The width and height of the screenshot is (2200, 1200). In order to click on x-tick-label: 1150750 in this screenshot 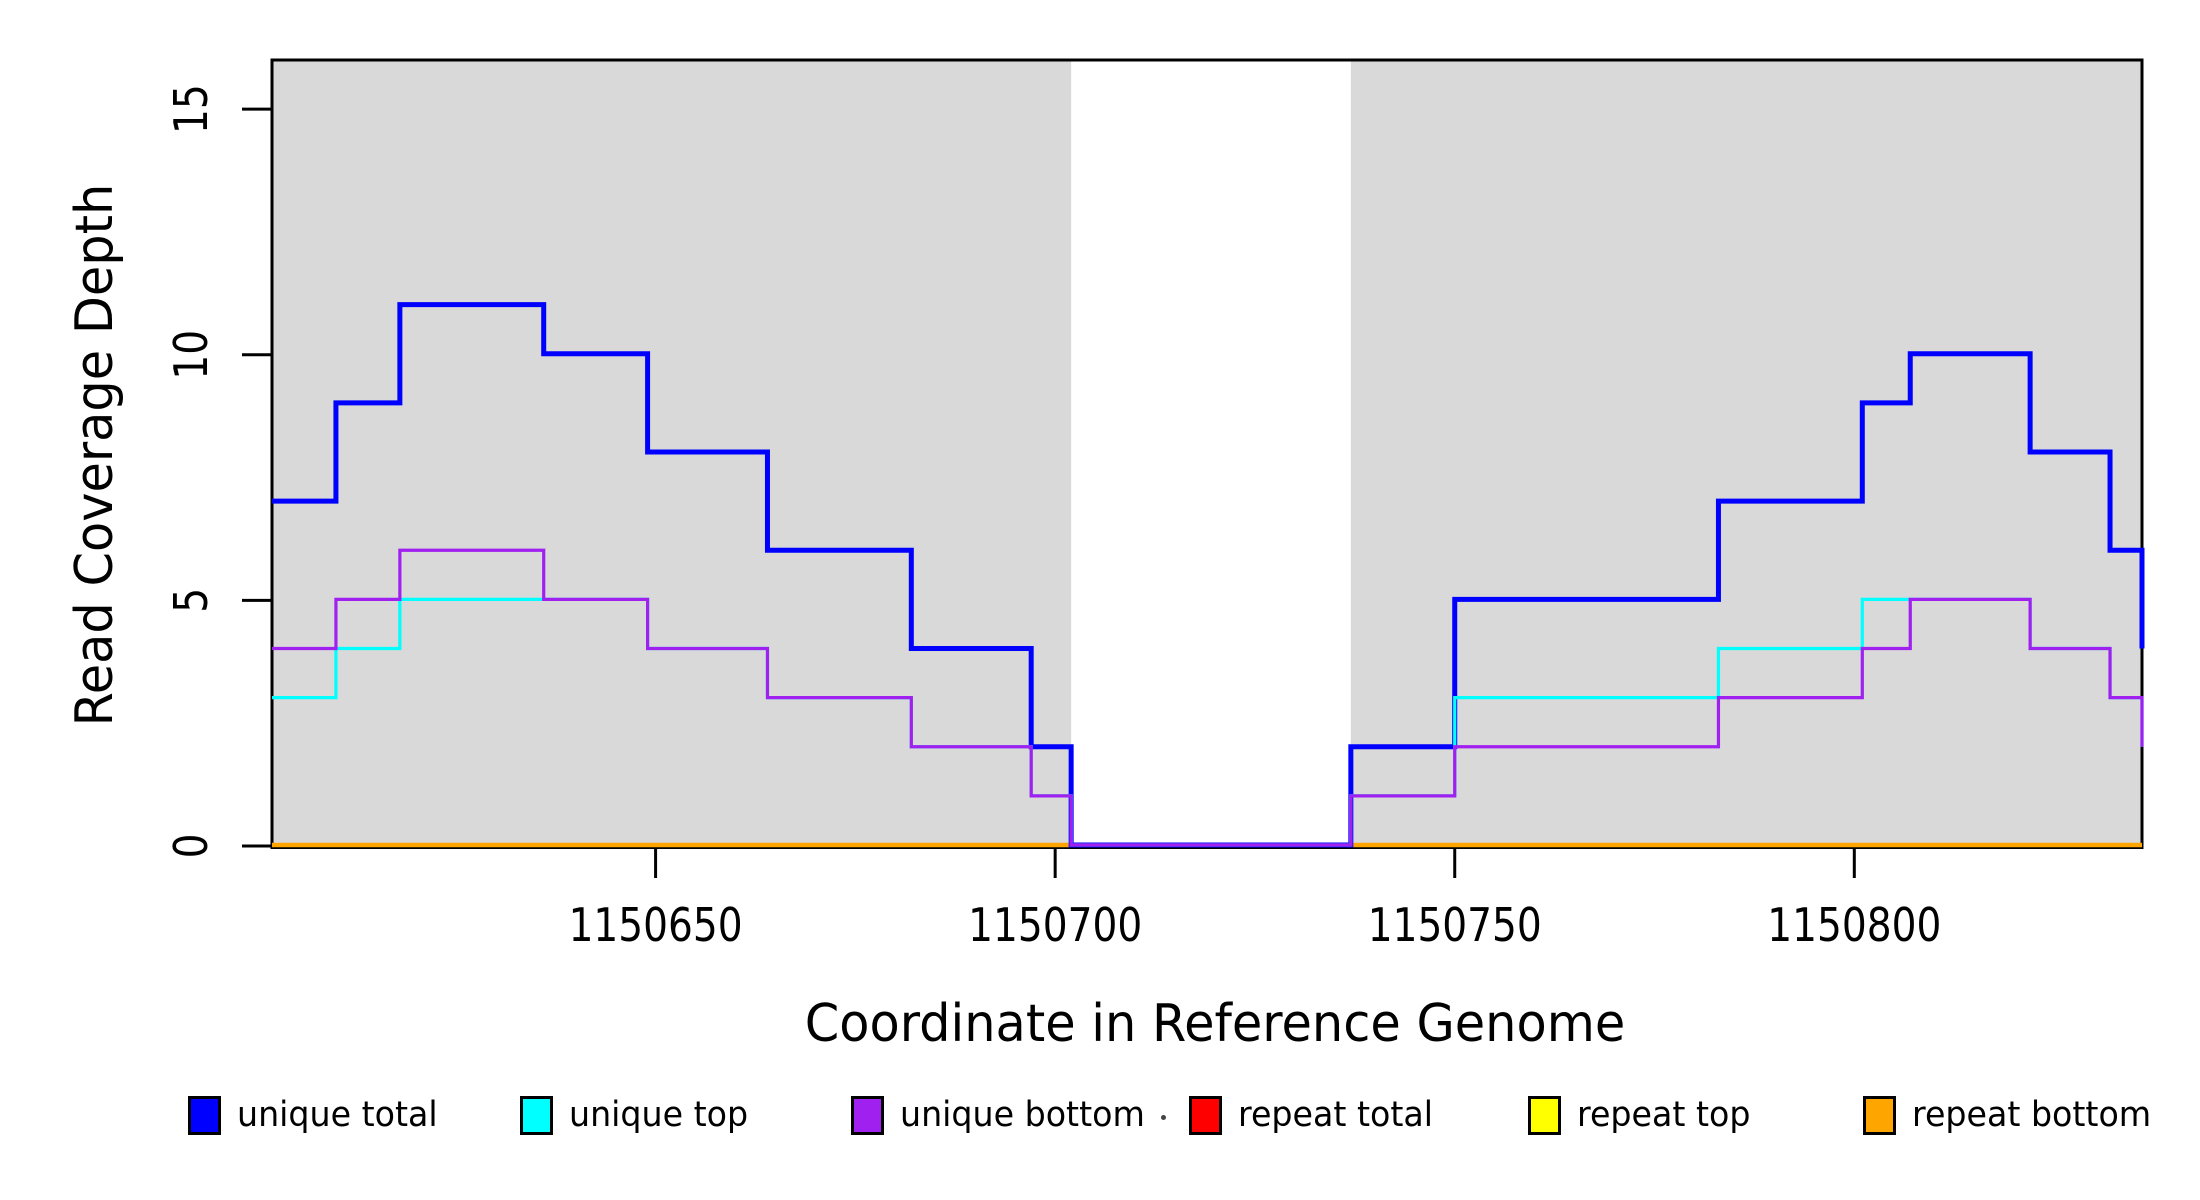, I will do `click(1455, 926)`.